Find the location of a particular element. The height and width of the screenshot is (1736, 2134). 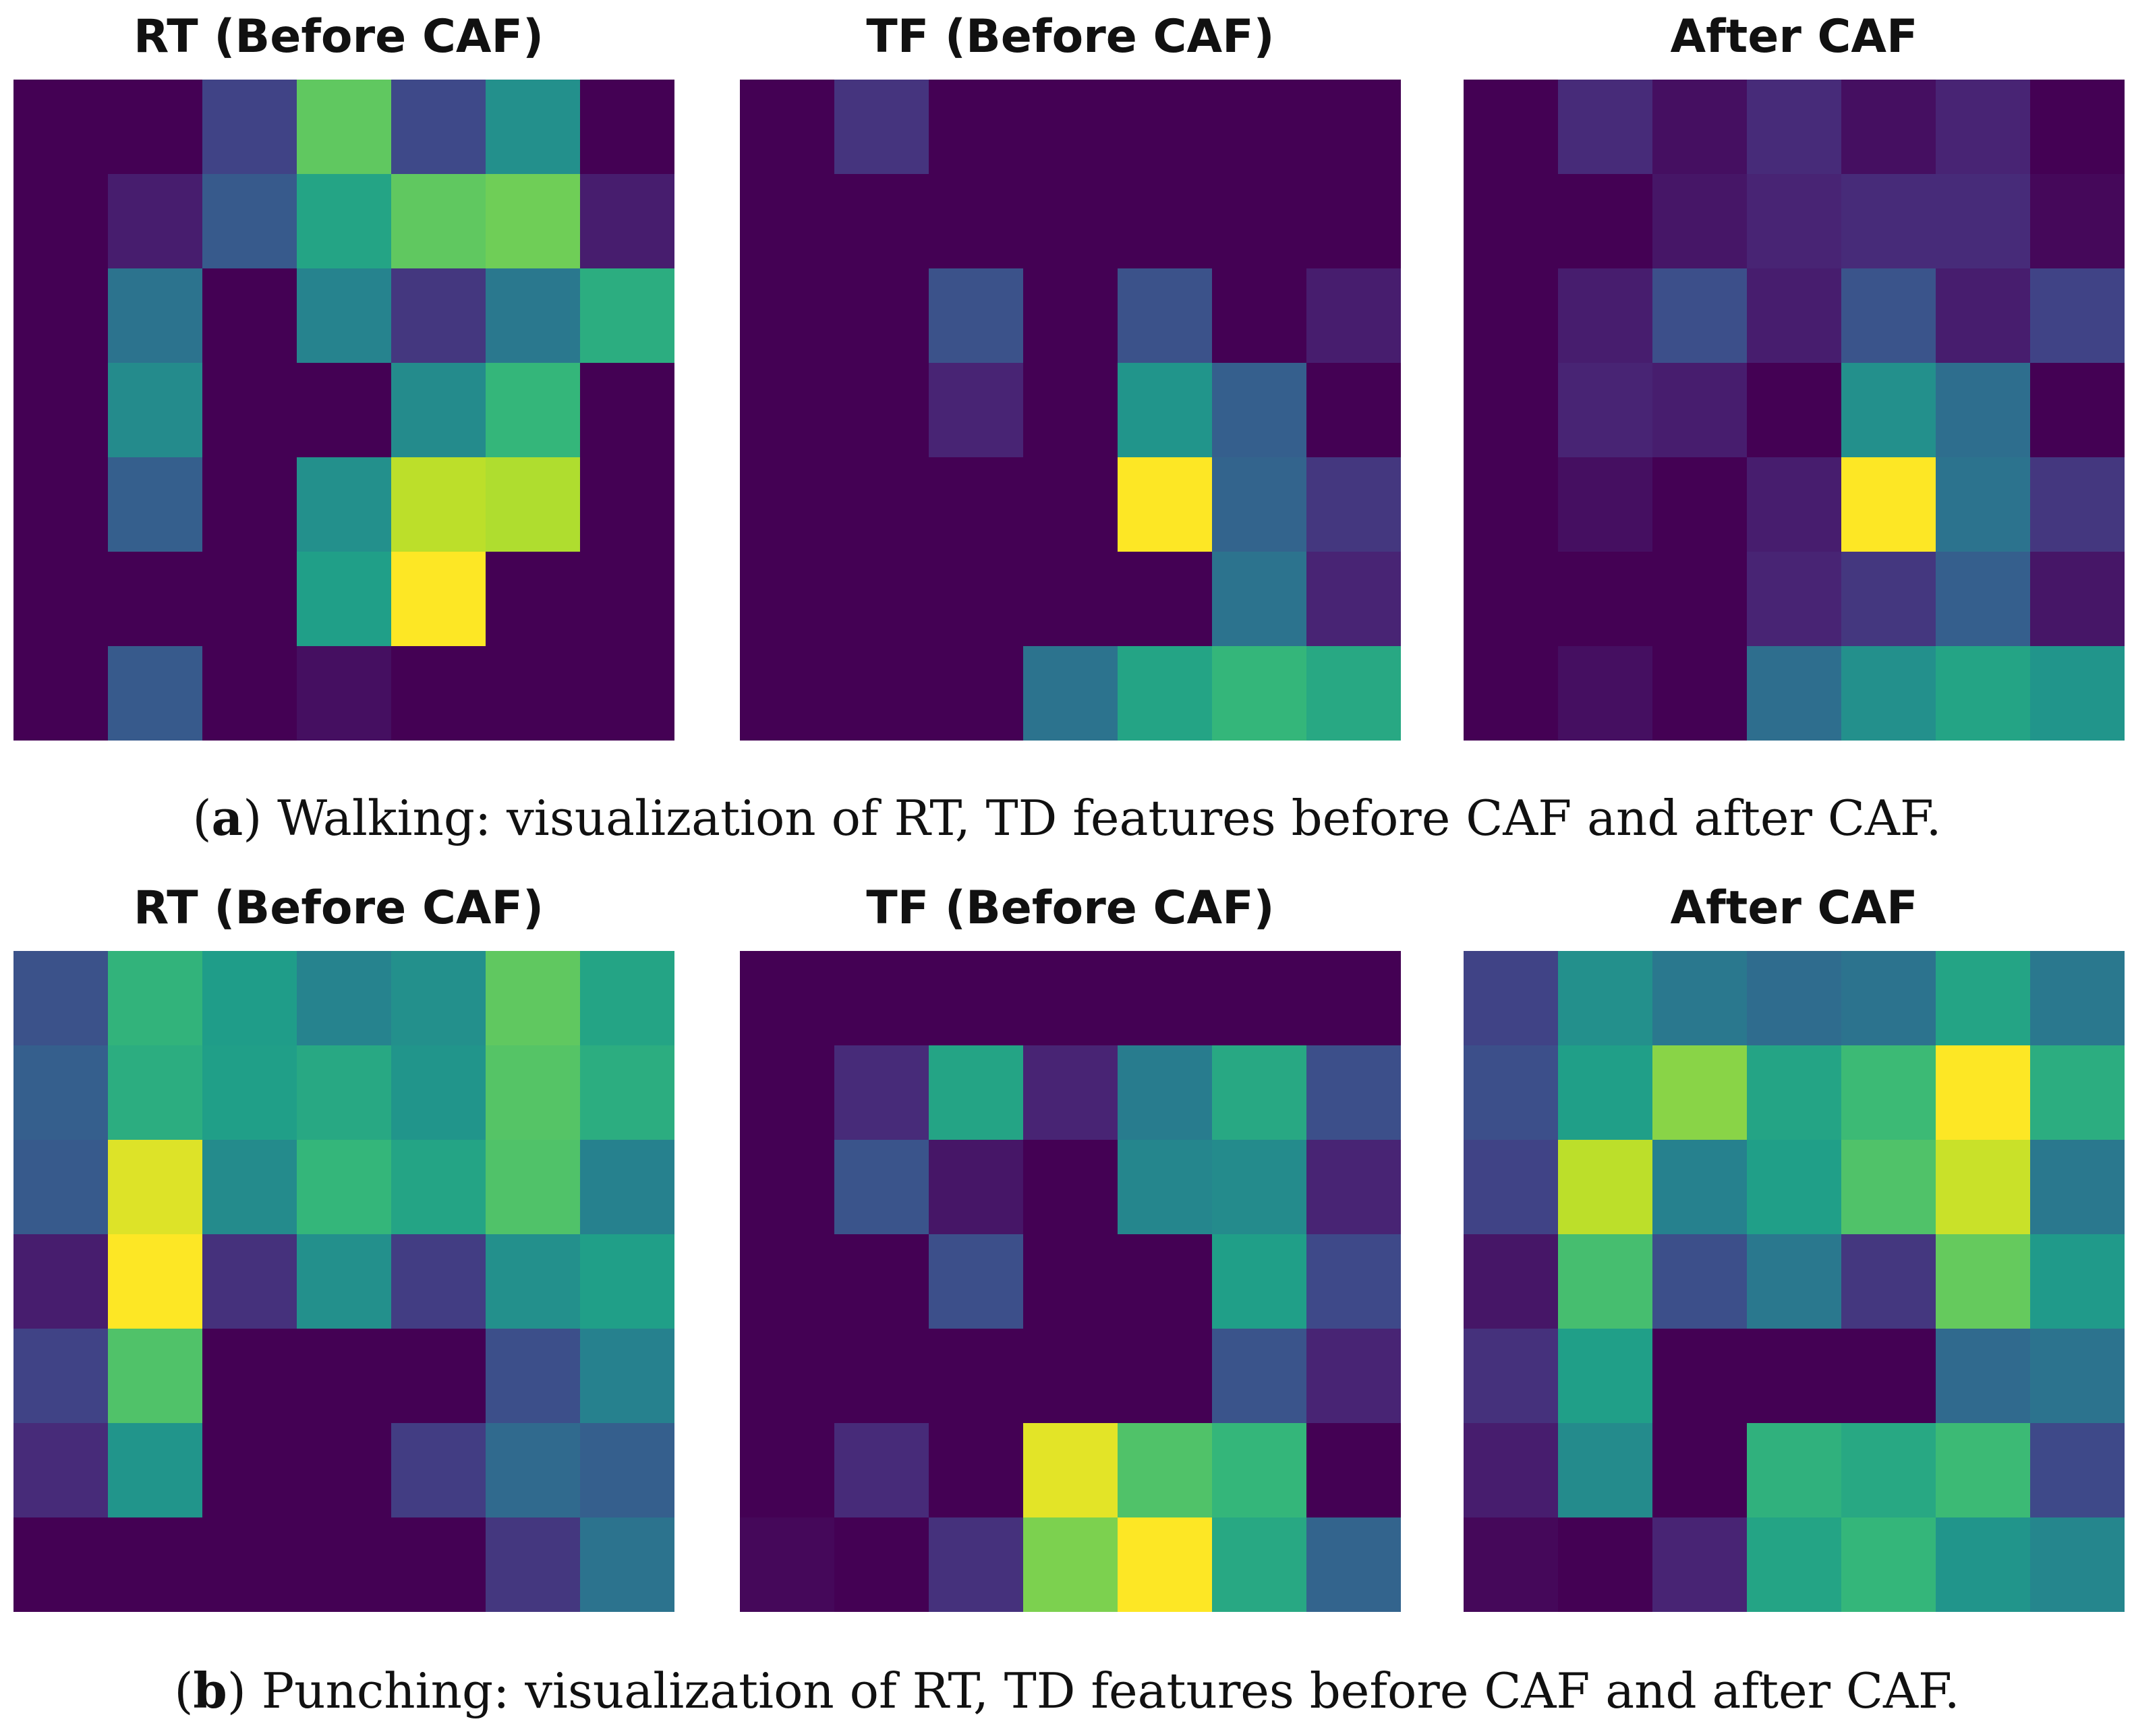

heatmap-walking-rt-cell-r1-c0 is located at coordinates (61, 221).